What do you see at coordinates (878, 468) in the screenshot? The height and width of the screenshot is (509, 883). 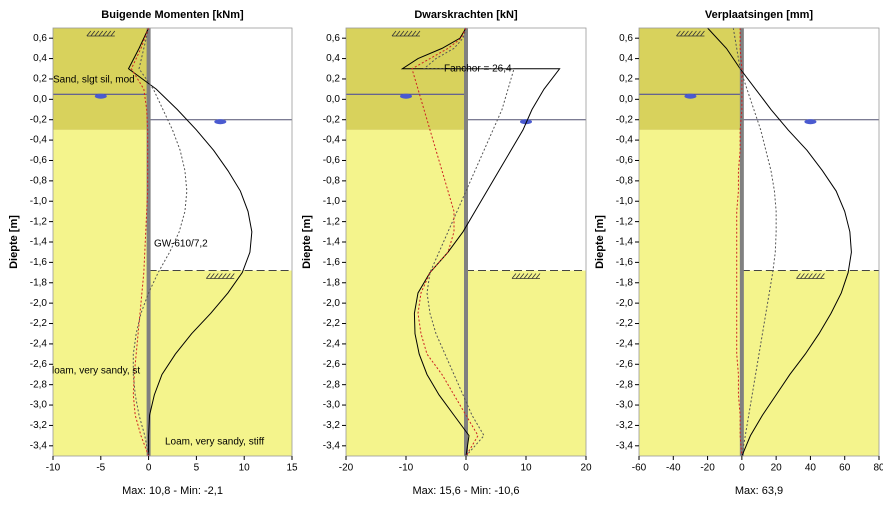 I see `x-tick-label: 80` at bounding box center [878, 468].